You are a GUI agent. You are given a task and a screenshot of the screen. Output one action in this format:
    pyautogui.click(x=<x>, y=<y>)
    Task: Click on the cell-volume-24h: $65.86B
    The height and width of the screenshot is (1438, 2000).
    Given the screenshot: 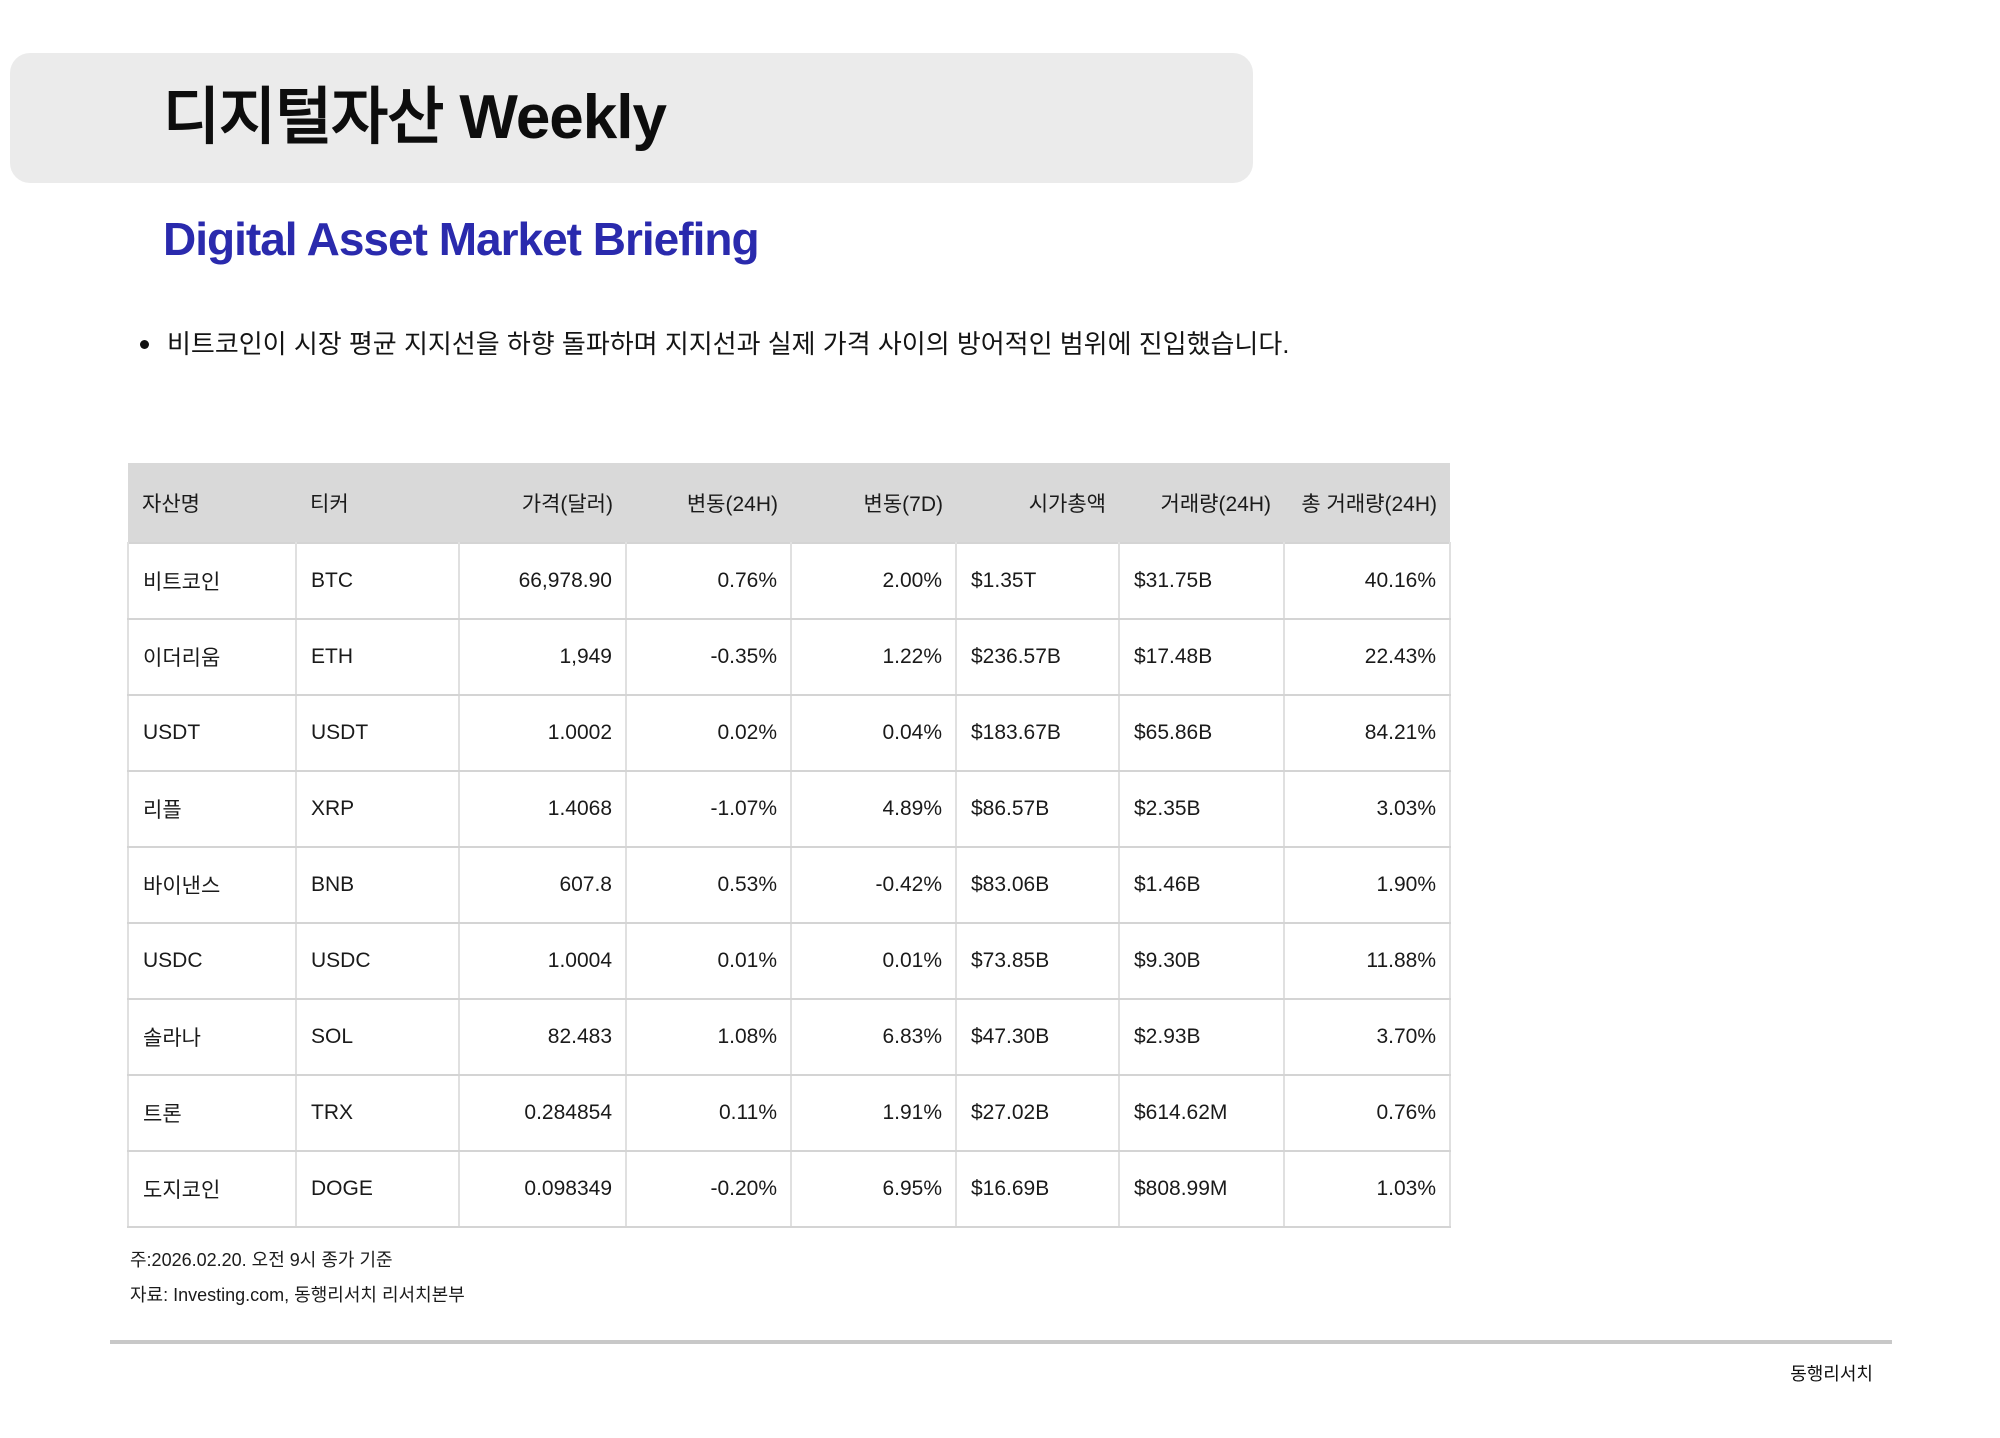 What is the action you would take?
    pyautogui.click(x=1201, y=733)
    